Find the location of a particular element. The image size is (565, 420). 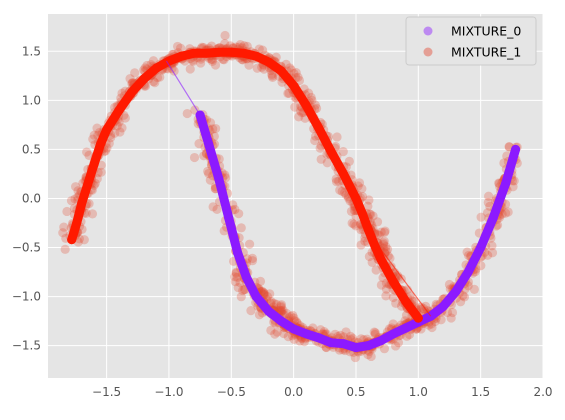

y-tick-label: 0.0 is located at coordinates (31, 198).